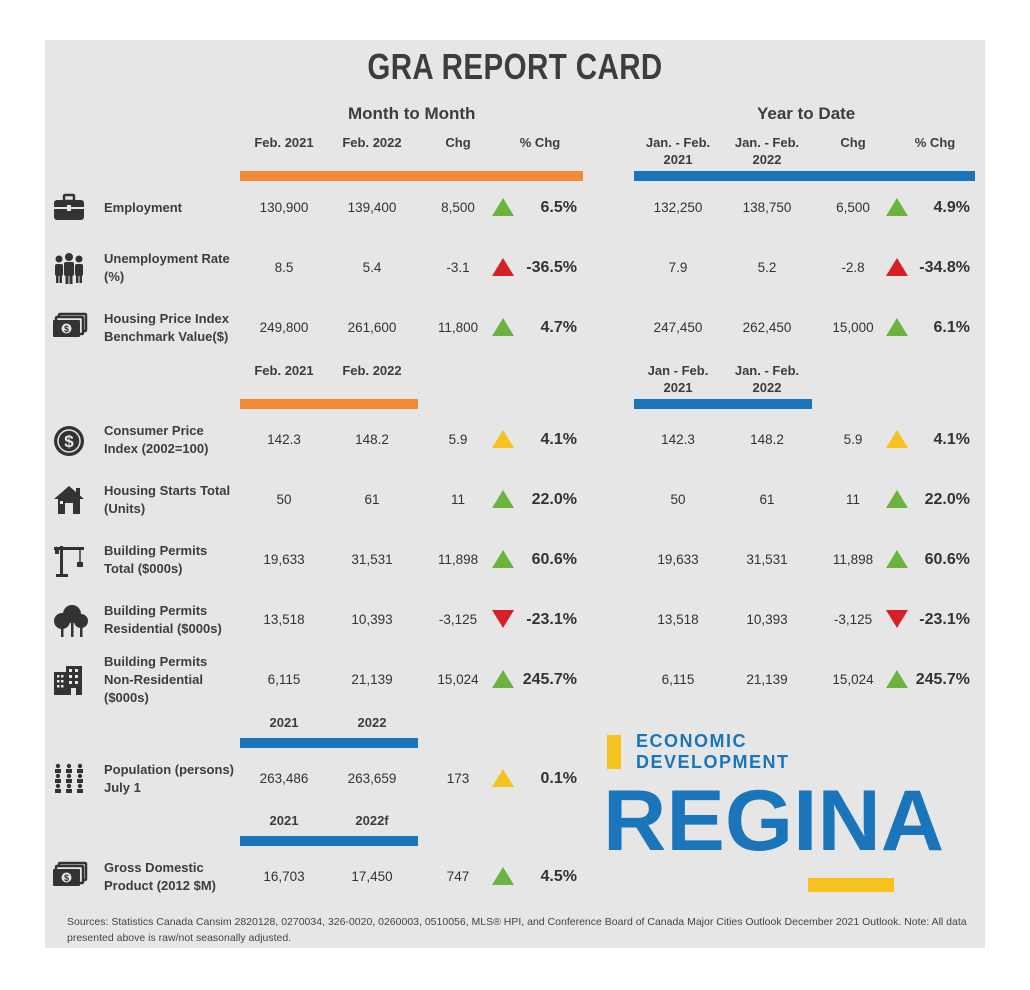 Image resolution: width=1030 pixels, height=990 pixels. What do you see at coordinates (853, 439) in the screenshot?
I see `cell-value: 5.9` at bounding box center [853, 439].